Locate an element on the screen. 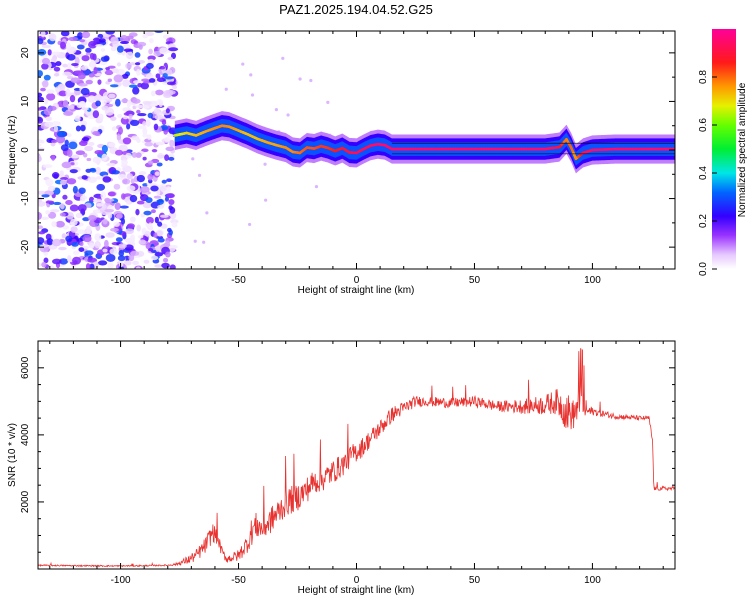 The image size is (750, 600). colorbar-tick-label: 0.2 is located at coordinates (703, 221).